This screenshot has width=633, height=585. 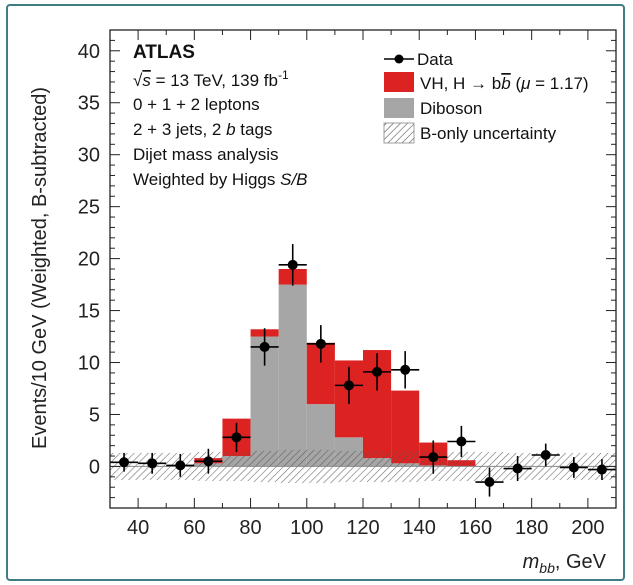 I want to click on x-tick-label: 140, so click(x=419, y=528).